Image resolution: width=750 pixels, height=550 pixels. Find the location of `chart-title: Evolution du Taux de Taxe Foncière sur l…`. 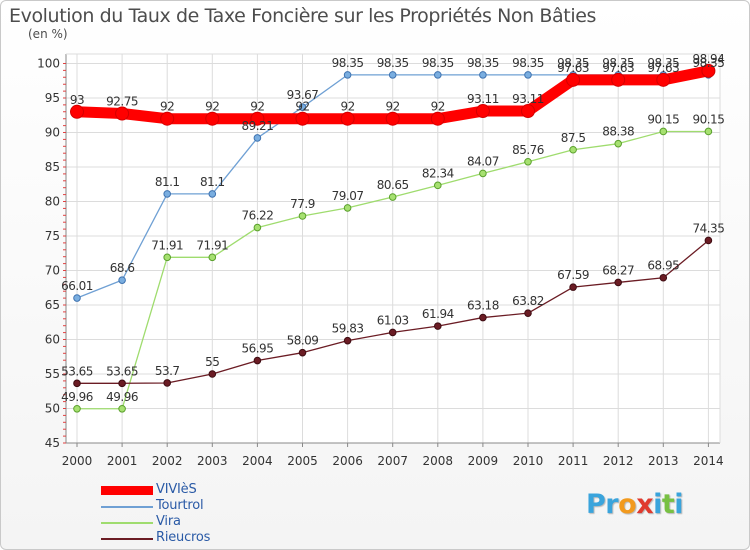

chart-title: Evolution du Taux de Taxe Foncière sur l… is located at coordinates (303, 16).